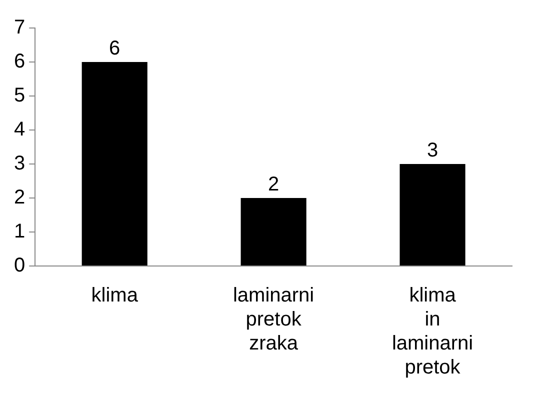 This screenshot has width=534, height=402. I want to click on x-tick-label: laminarni pretok zraka, so click(273, 319).